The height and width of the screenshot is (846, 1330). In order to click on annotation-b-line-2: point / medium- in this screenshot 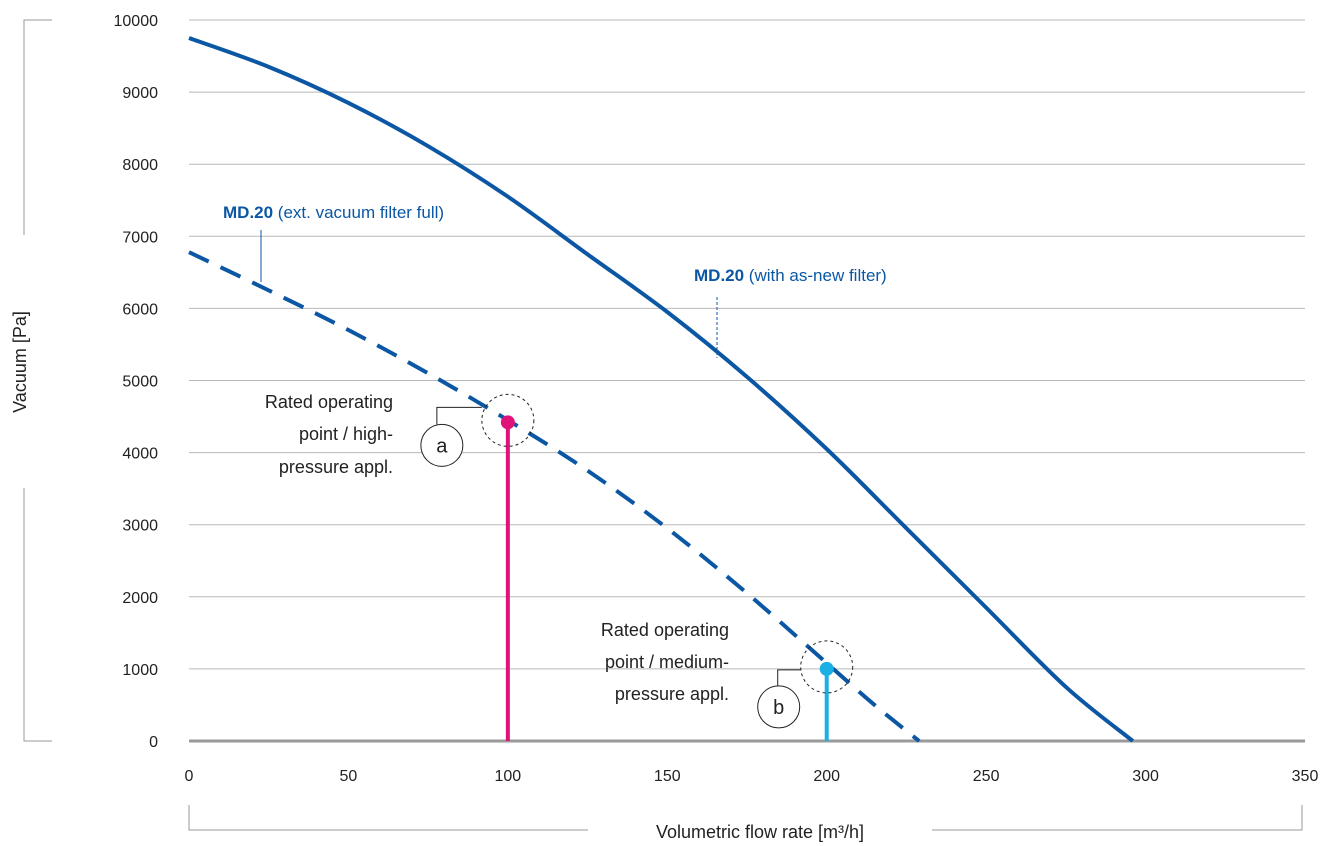, I will do `click(667, 662)`.